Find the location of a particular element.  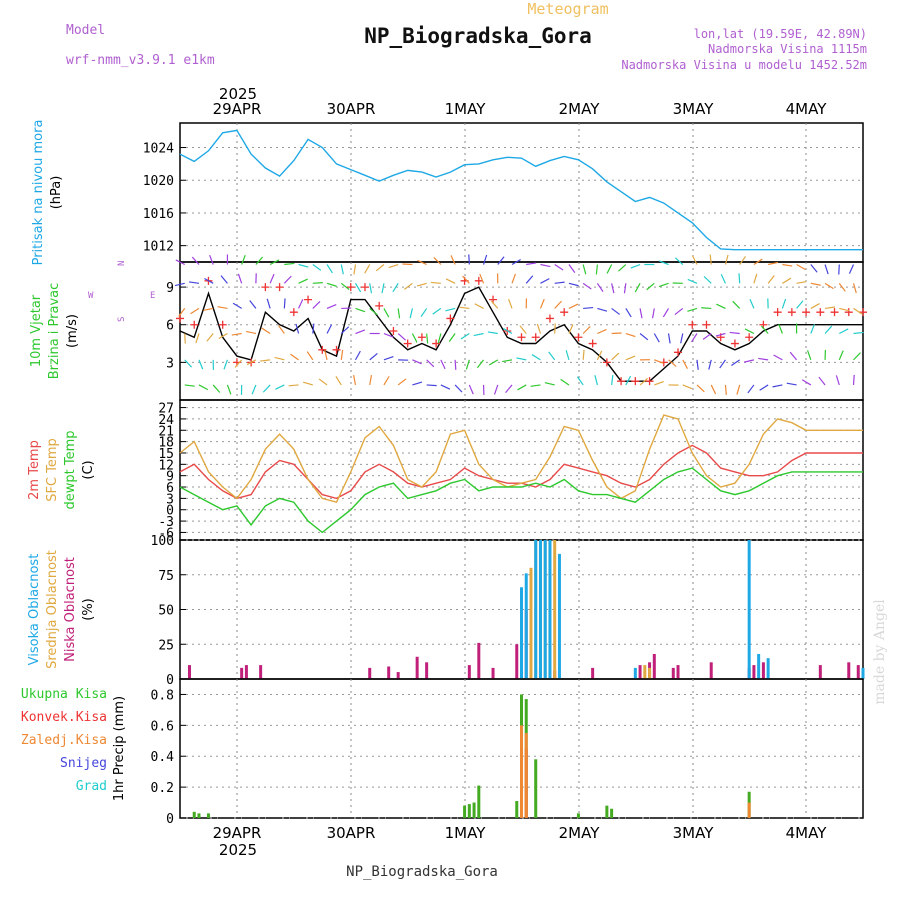

y-axis-label: 2m Temp is located at coordinates (34, 470).